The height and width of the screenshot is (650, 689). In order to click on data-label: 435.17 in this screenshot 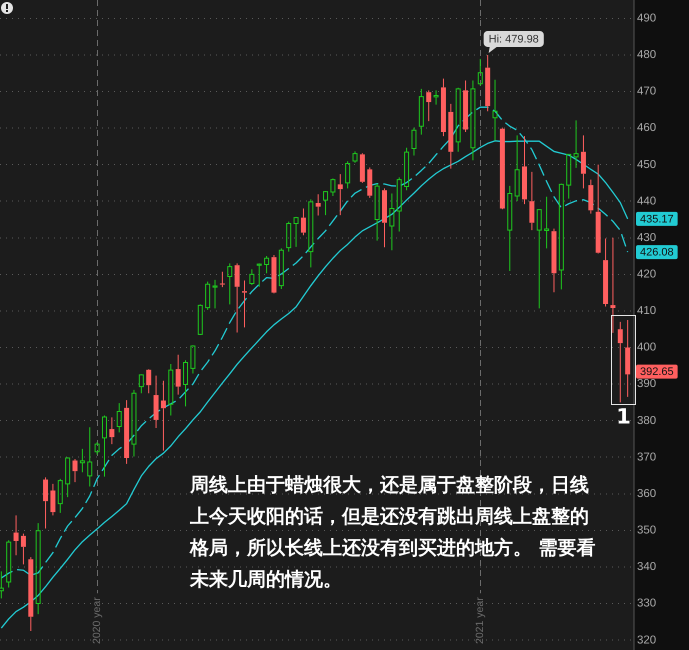, I will do `click(657, 219)`.